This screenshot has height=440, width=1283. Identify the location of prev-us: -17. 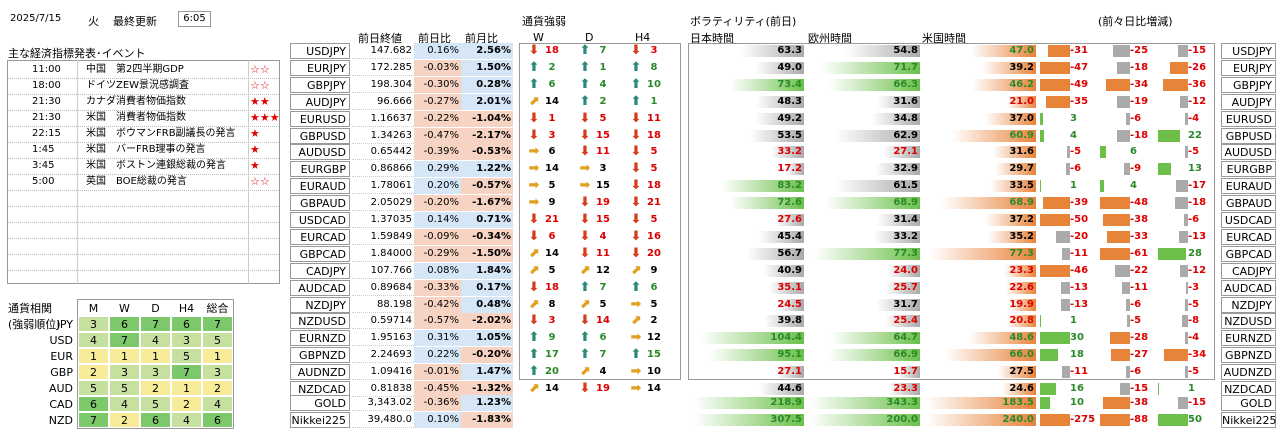
(1197, 185).